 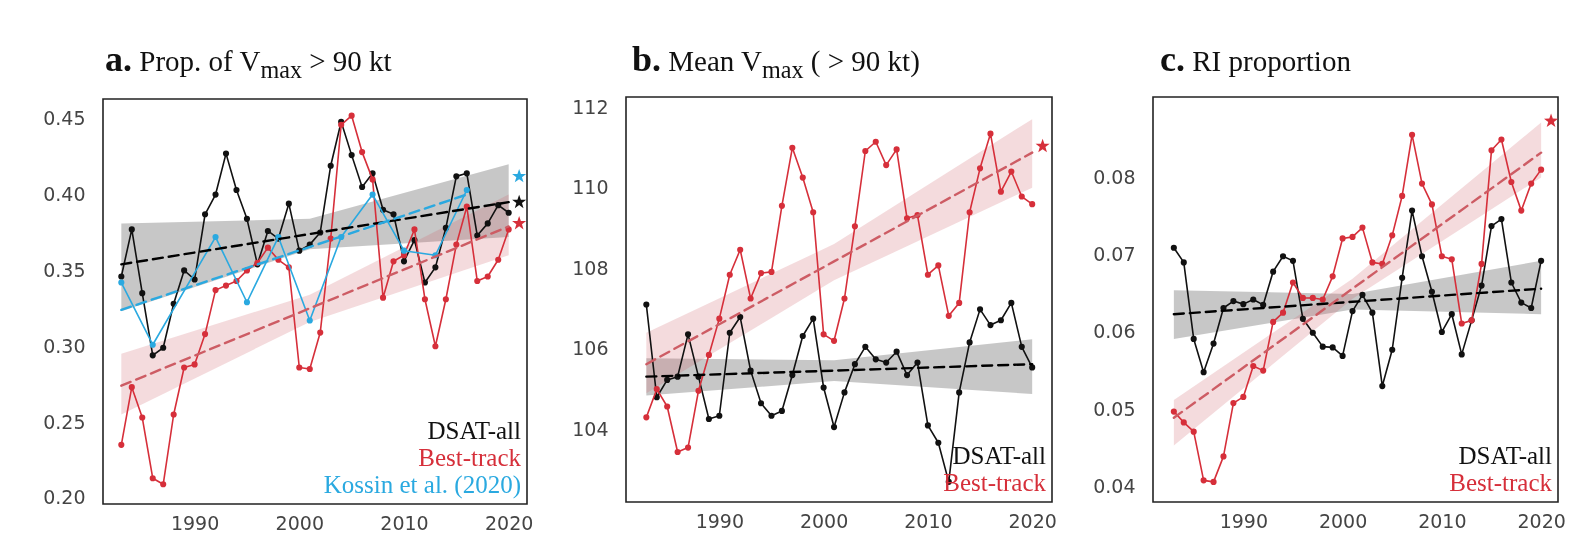 What do you see at coordinates (422, 485) in the screenshot?
I see `text: Kossin et al. (2020)` at bounding box center [422, 485].